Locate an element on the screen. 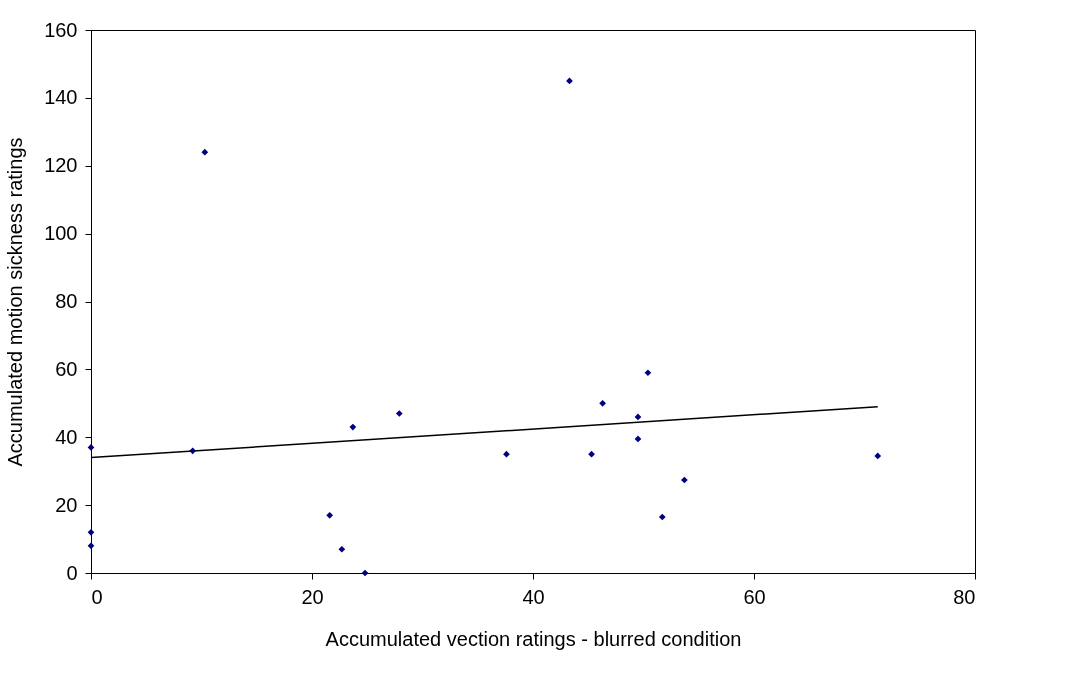 The width and height of the screenshot is (1068, 686). y-tick-label: 20 is located at coordinates (66, 504).